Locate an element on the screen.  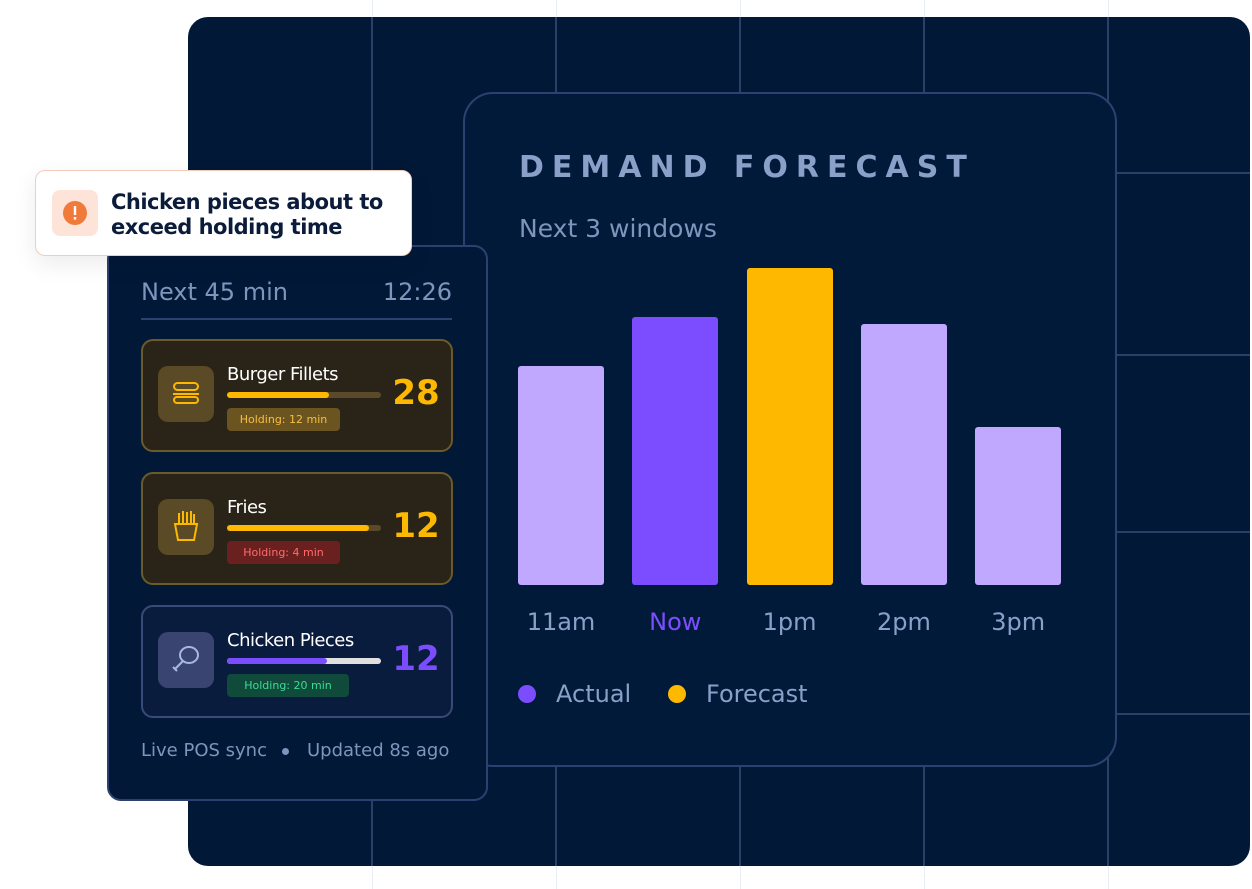
x-tick-label: 3pm is located at coordinates (1018, 622).